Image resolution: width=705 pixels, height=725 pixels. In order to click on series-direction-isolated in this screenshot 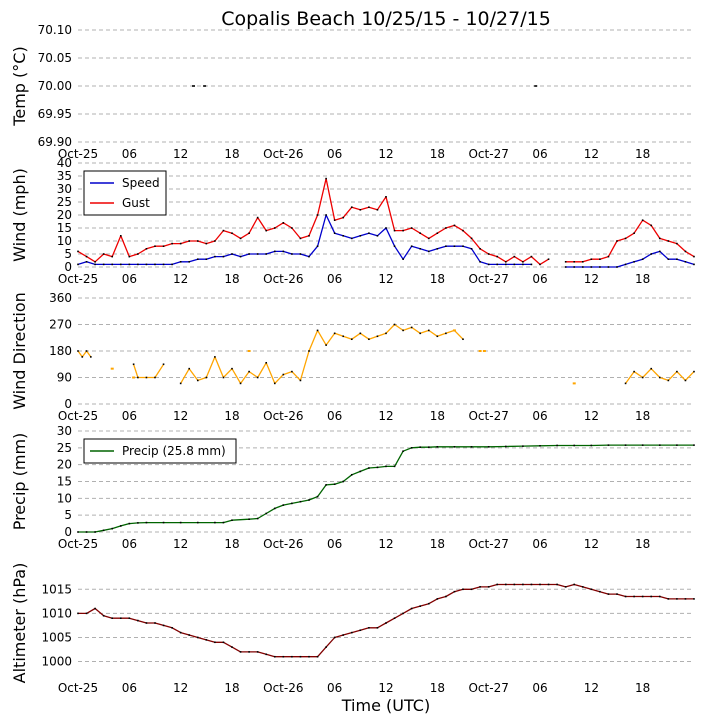, I will do `click(343, 357)`.